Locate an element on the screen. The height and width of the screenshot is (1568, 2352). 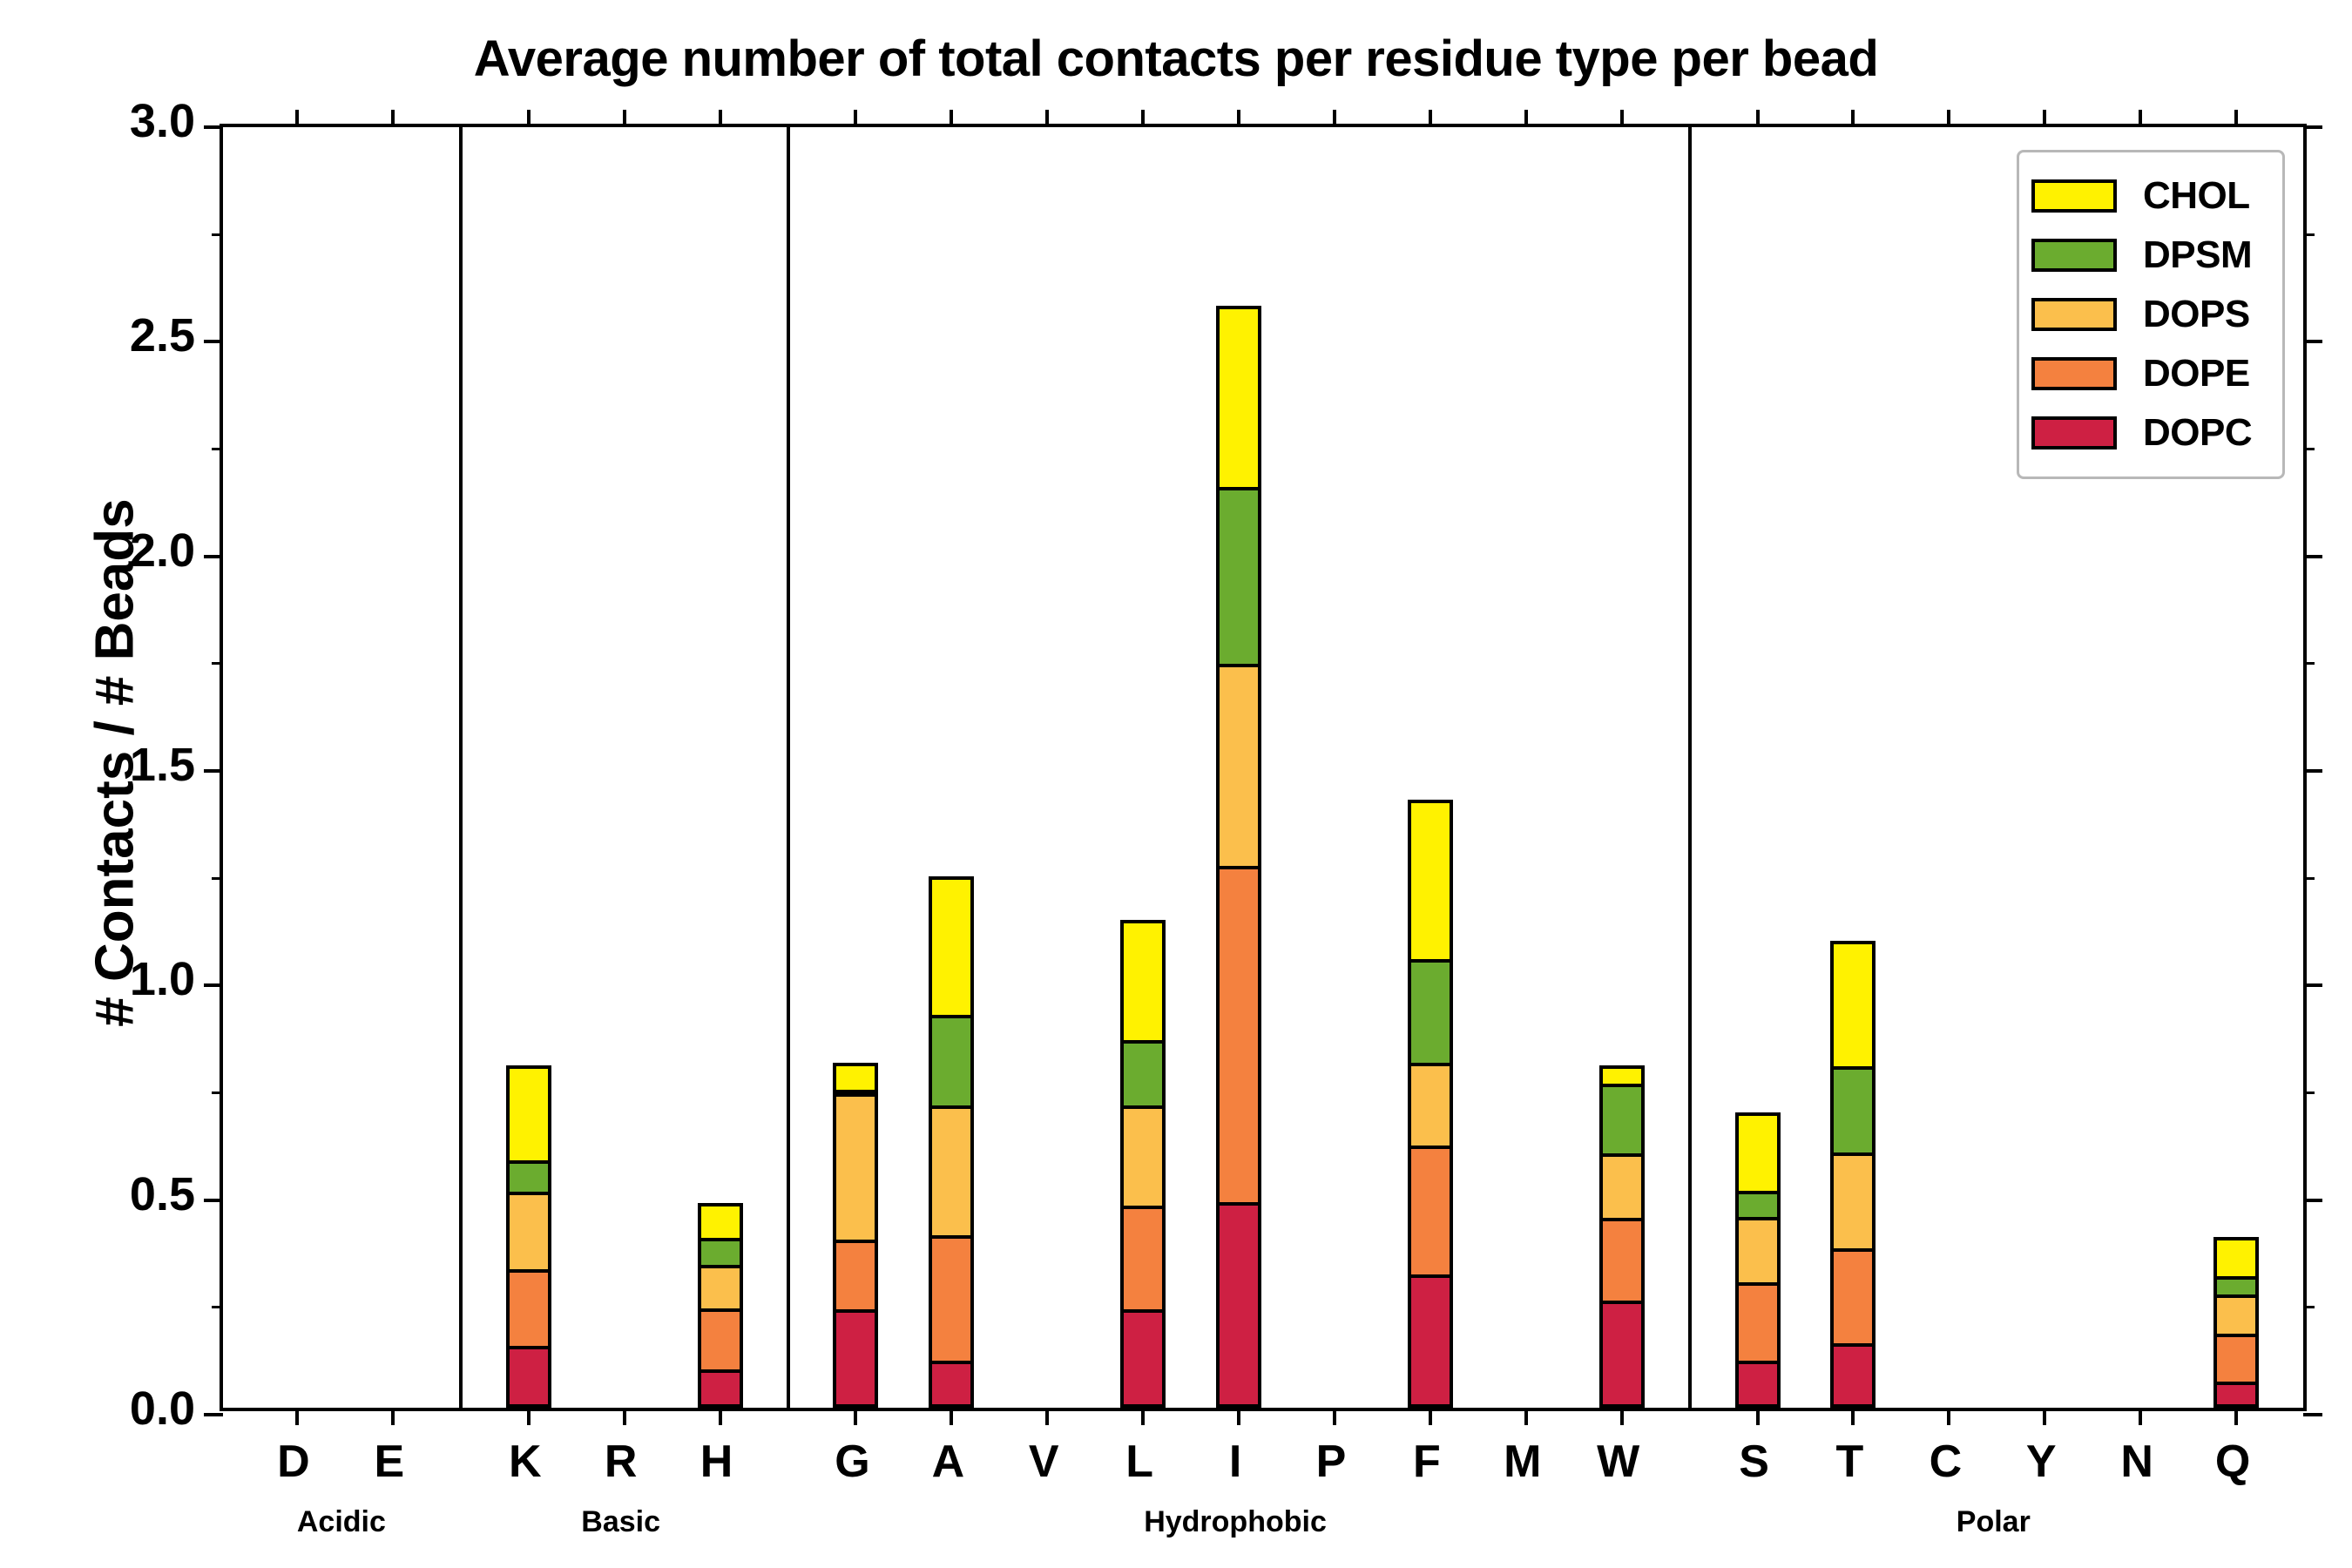
bar-H is located at coordinates (720, 1305).